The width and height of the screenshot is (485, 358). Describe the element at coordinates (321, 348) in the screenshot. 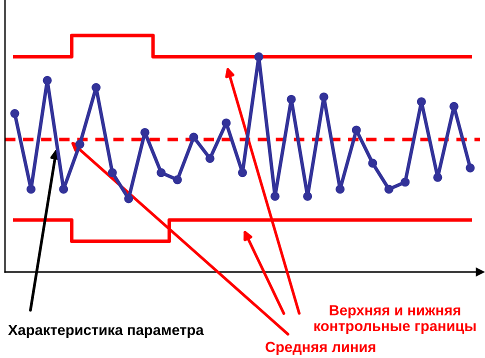

I see `text: Средняя линия` at that location.